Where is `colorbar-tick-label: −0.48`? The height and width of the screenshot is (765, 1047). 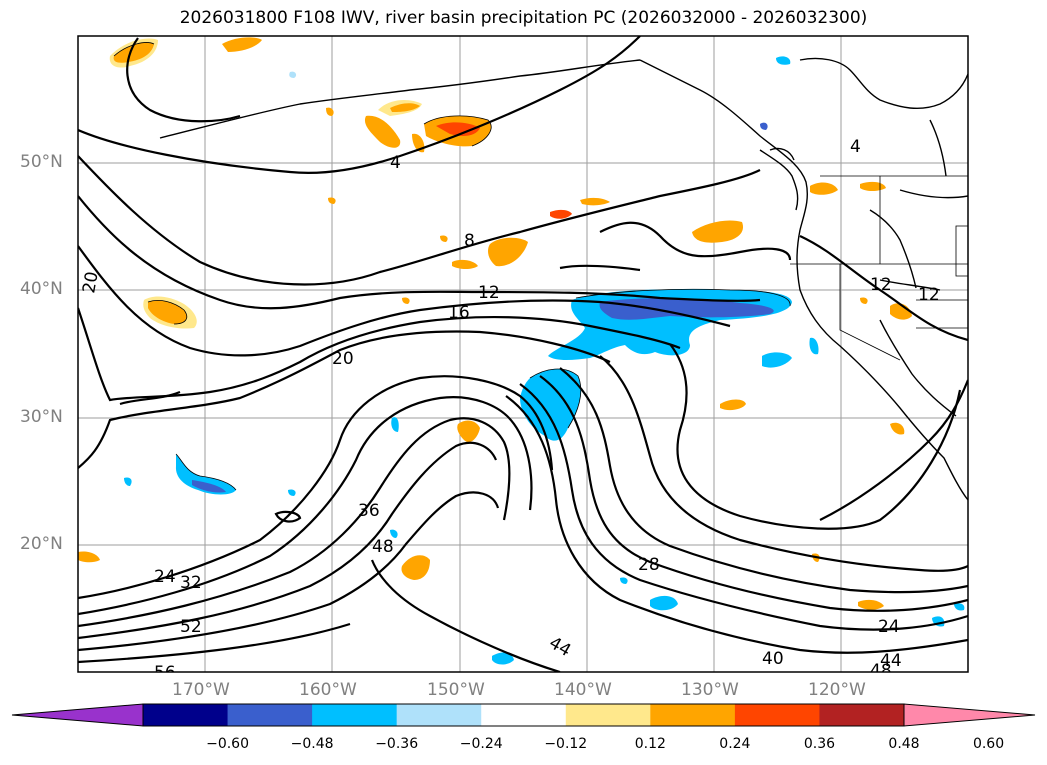
colorbar-tick-label: −0.48 is located at coordinates (312, 744).